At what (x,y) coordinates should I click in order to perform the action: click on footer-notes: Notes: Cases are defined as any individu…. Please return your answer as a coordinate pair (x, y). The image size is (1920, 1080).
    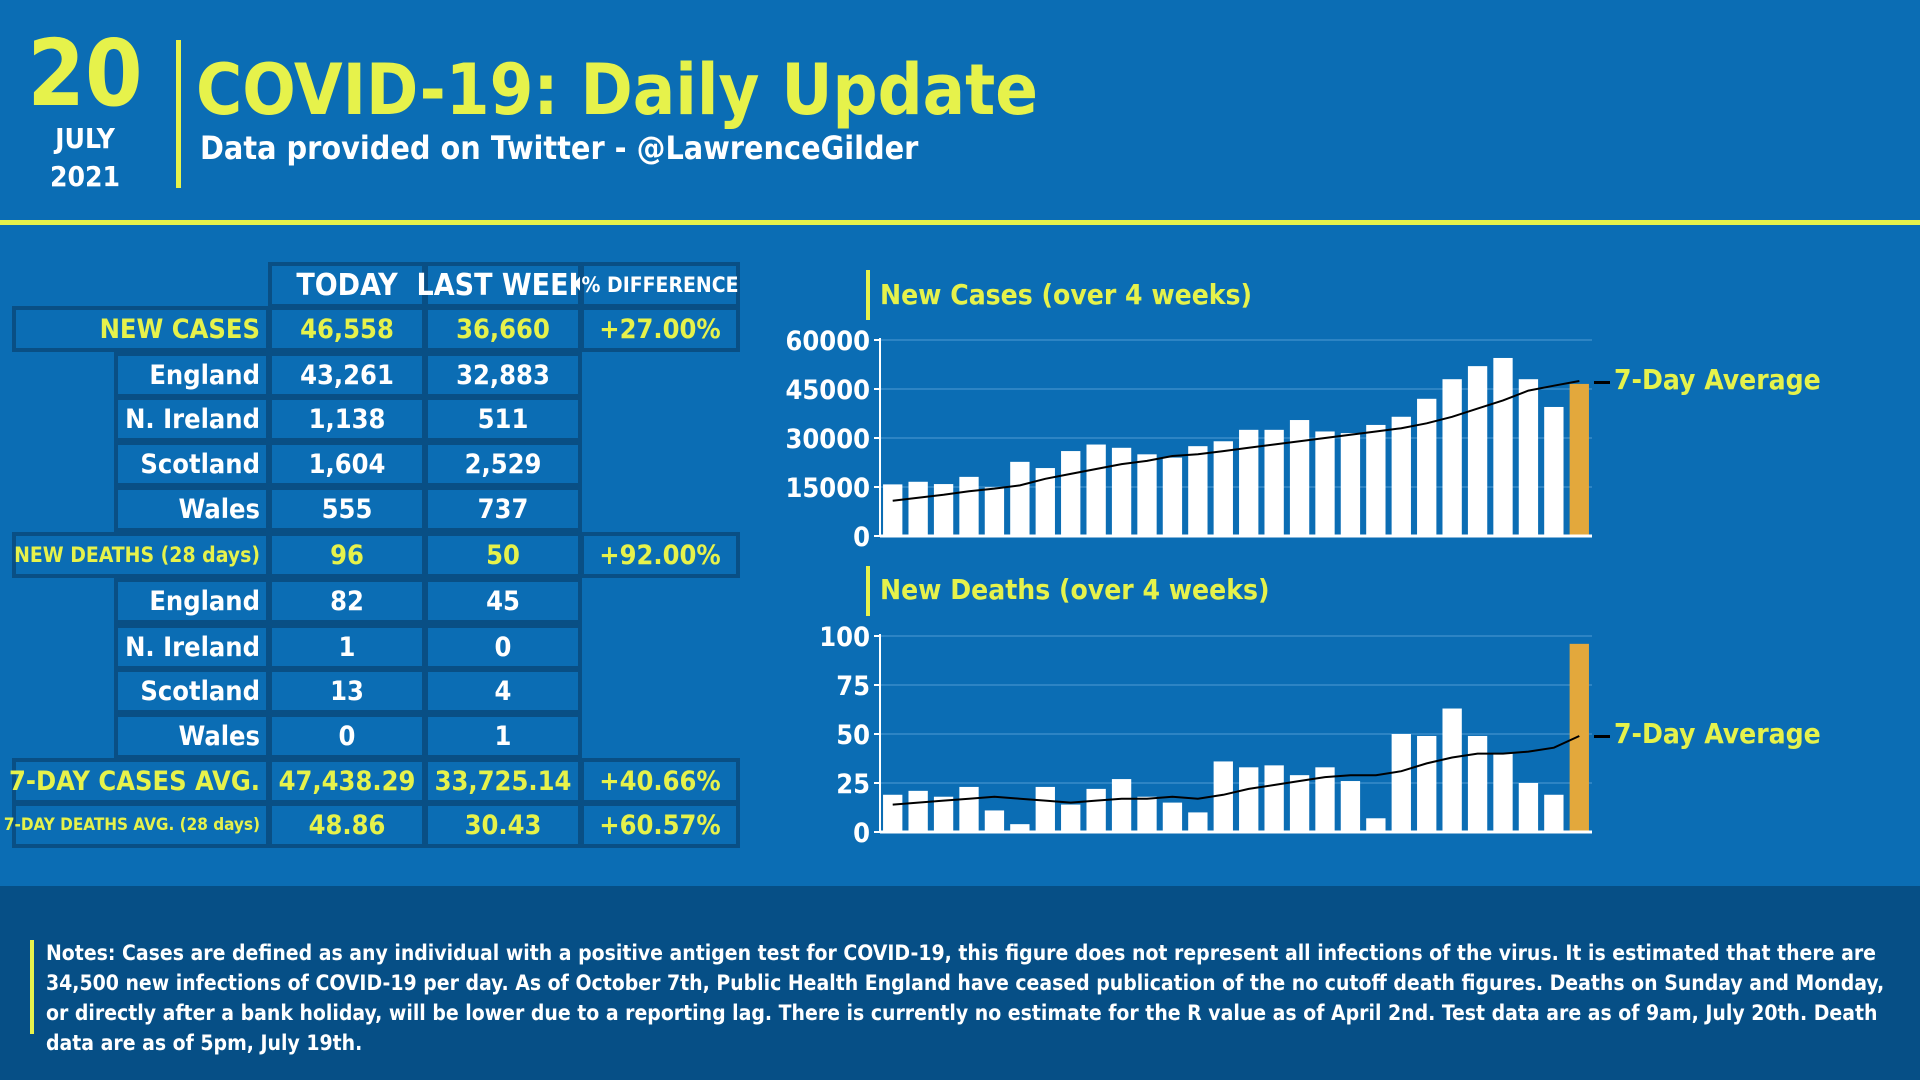
    Looking at the image, I should click on (965, 998).